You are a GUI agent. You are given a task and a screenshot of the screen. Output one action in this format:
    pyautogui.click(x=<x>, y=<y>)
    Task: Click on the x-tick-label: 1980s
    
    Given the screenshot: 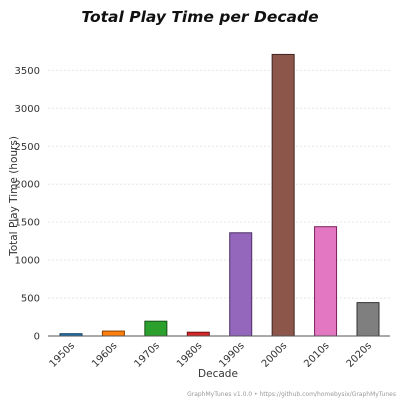 What is the action you would take?
    pyautogui.click(x=189, y=354)
    